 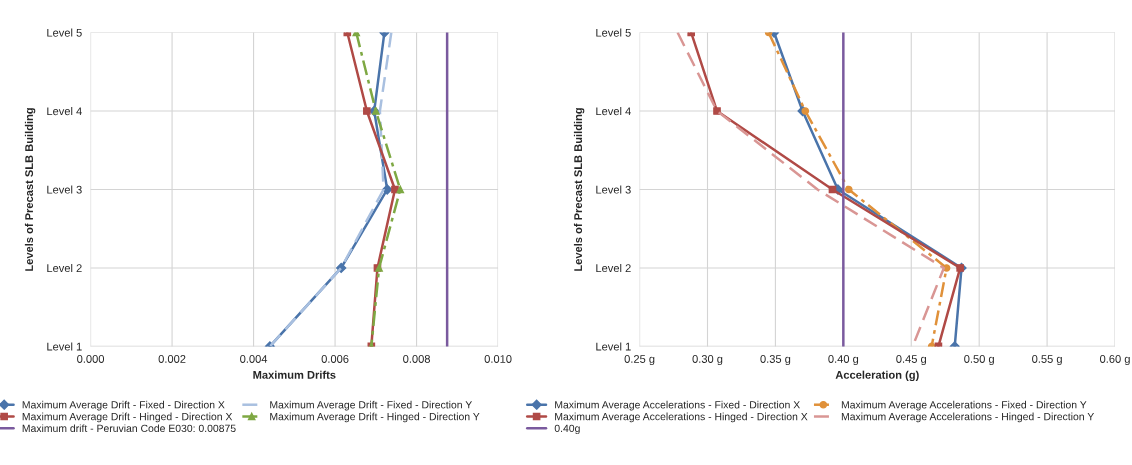 What do you see at coordinates (707, 360) in the screenshot?
I see `x-tick-label: 0.30 g` at bounding box center [707, 360].